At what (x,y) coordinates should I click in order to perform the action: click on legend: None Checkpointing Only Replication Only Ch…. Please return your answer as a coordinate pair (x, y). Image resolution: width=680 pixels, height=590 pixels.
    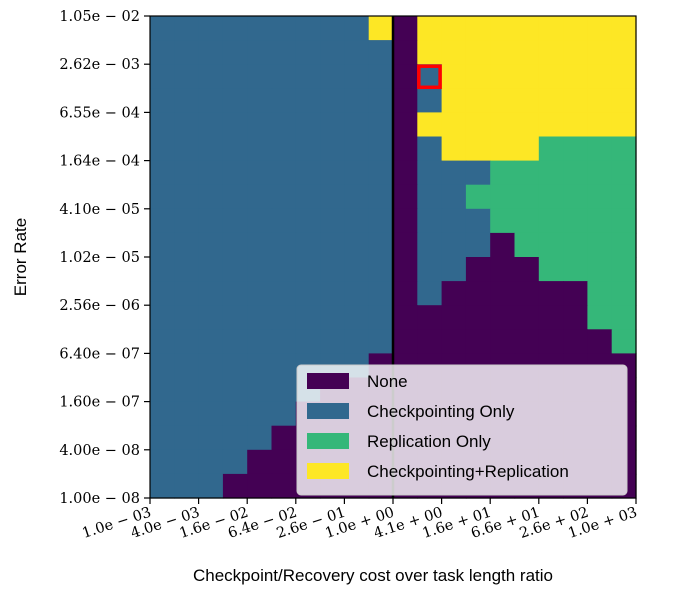
    Looking at the image, I should click on (462, 430).